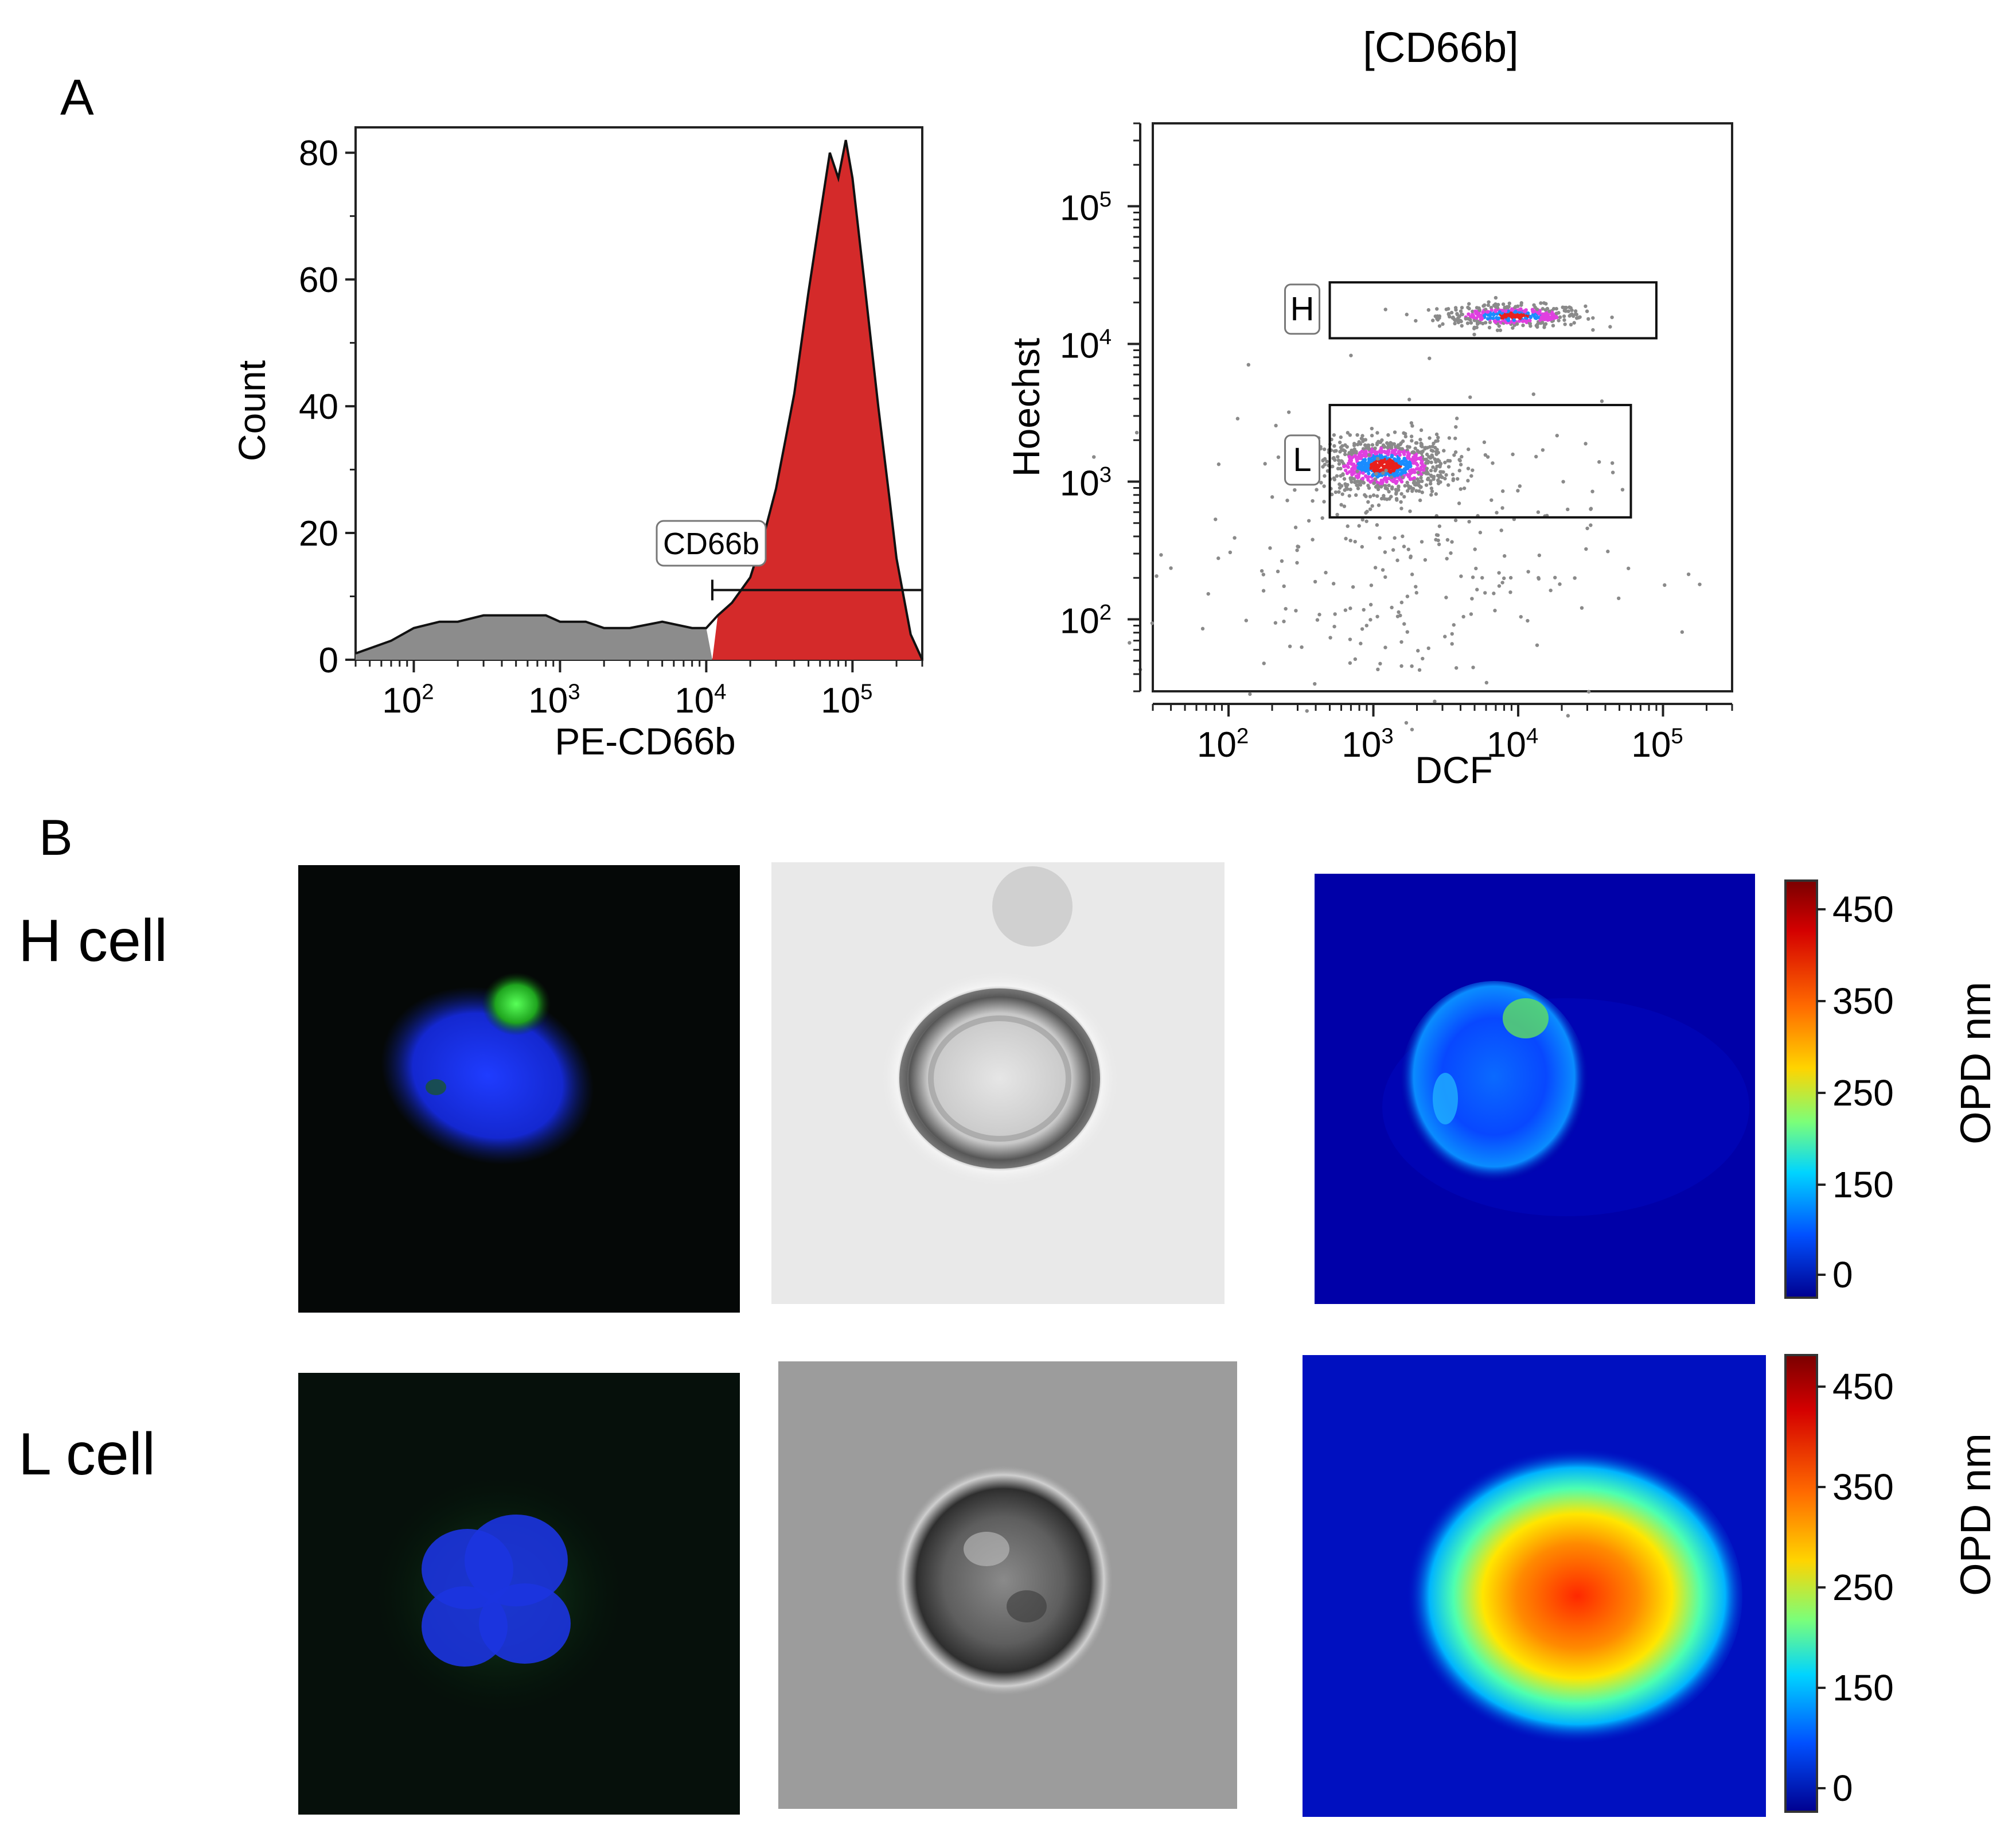 The width and height of the screenshot is (2016, 1845). Describe the element at coordinates (1440, 47) in the screenshot. I see `scatter-title: [CD66b]` at that location.